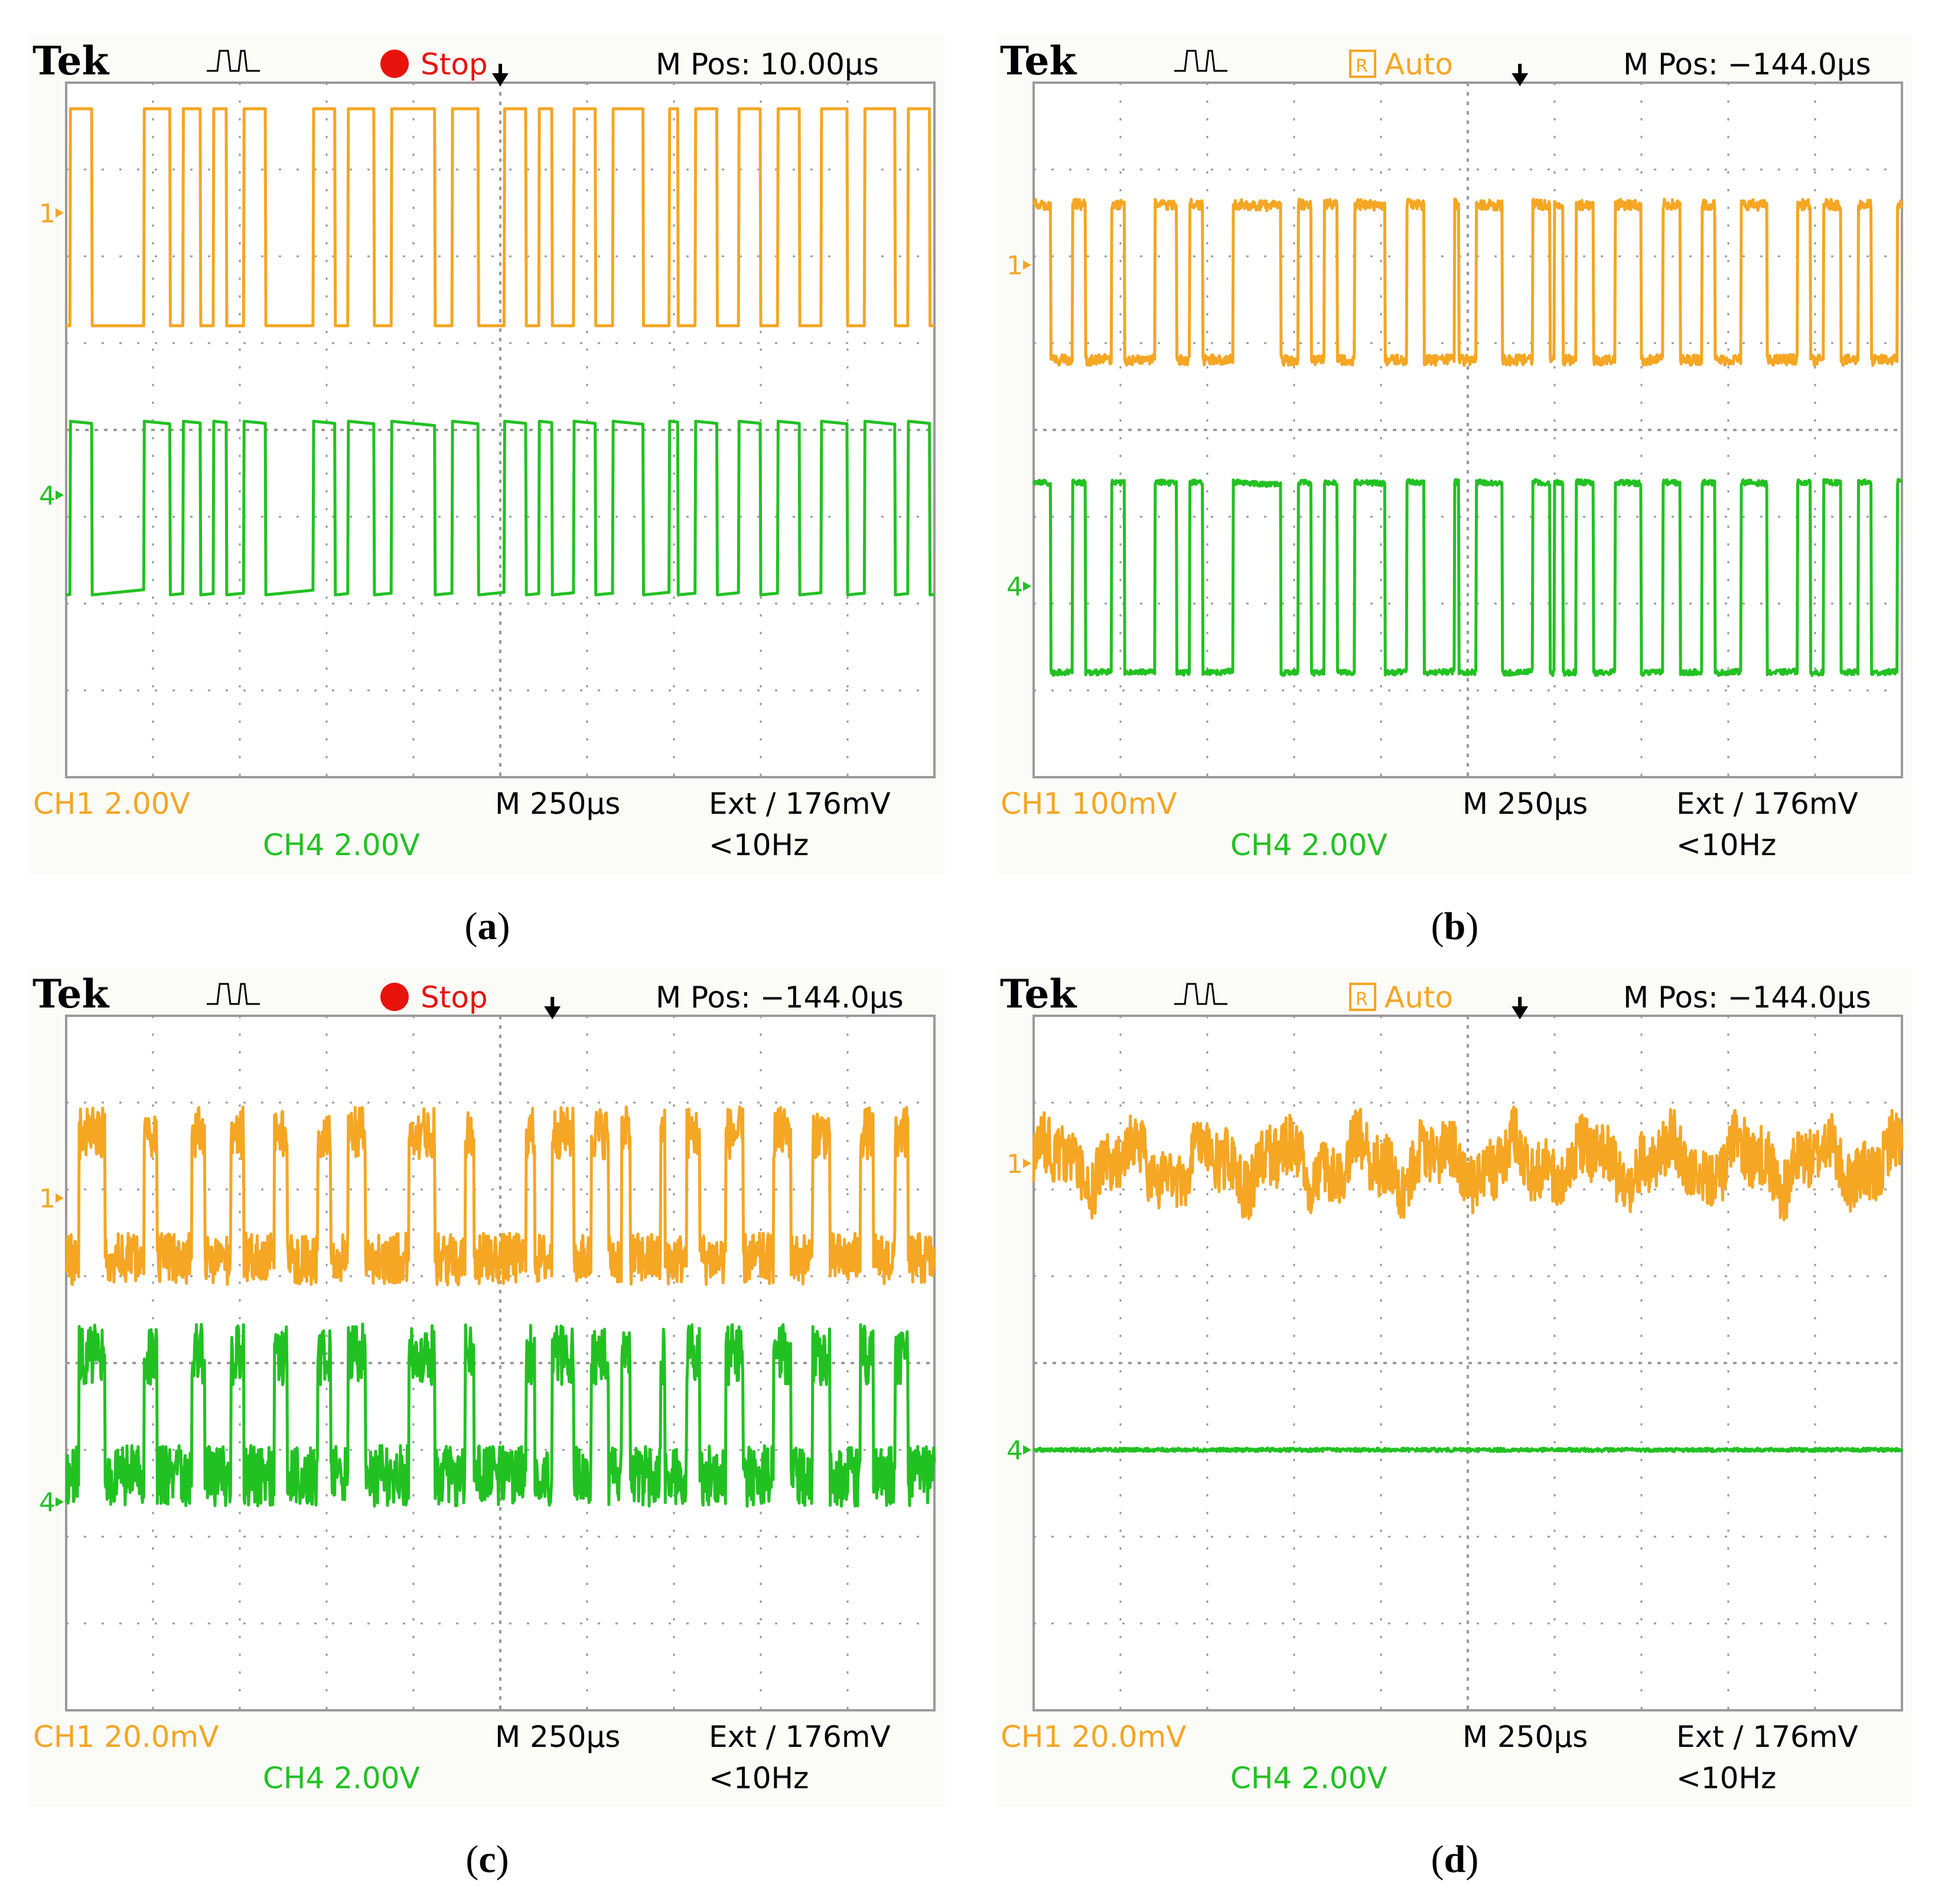 The height and width of the screenshot is (1904, 1935). What do you see at coordinates (487, 1860) in the screenshot?
I see `panel-caption-c: (c)` at bounding box center [487, 1860].